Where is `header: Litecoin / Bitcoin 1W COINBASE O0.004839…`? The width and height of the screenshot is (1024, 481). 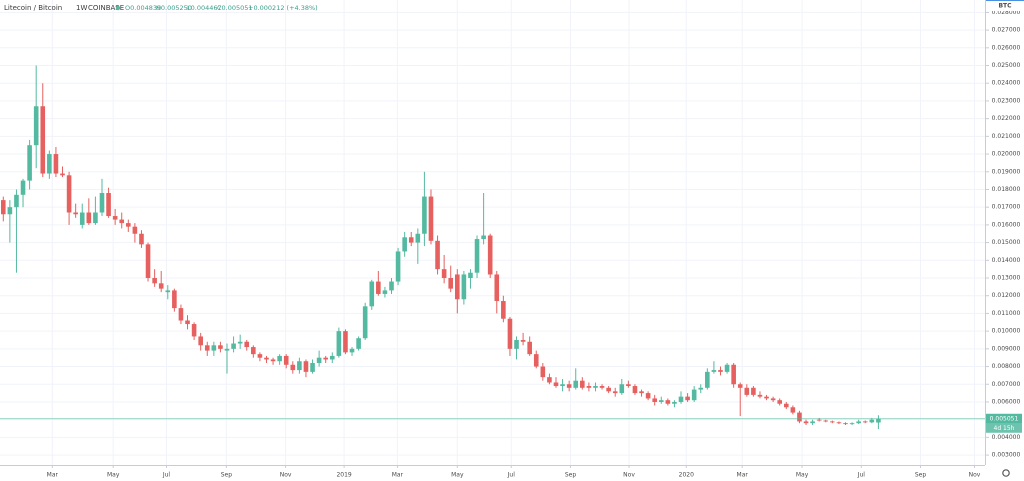 header: Litecoin / Bitcoin 1W COINBASE O0.004839… is located at coordinates (161, 8).